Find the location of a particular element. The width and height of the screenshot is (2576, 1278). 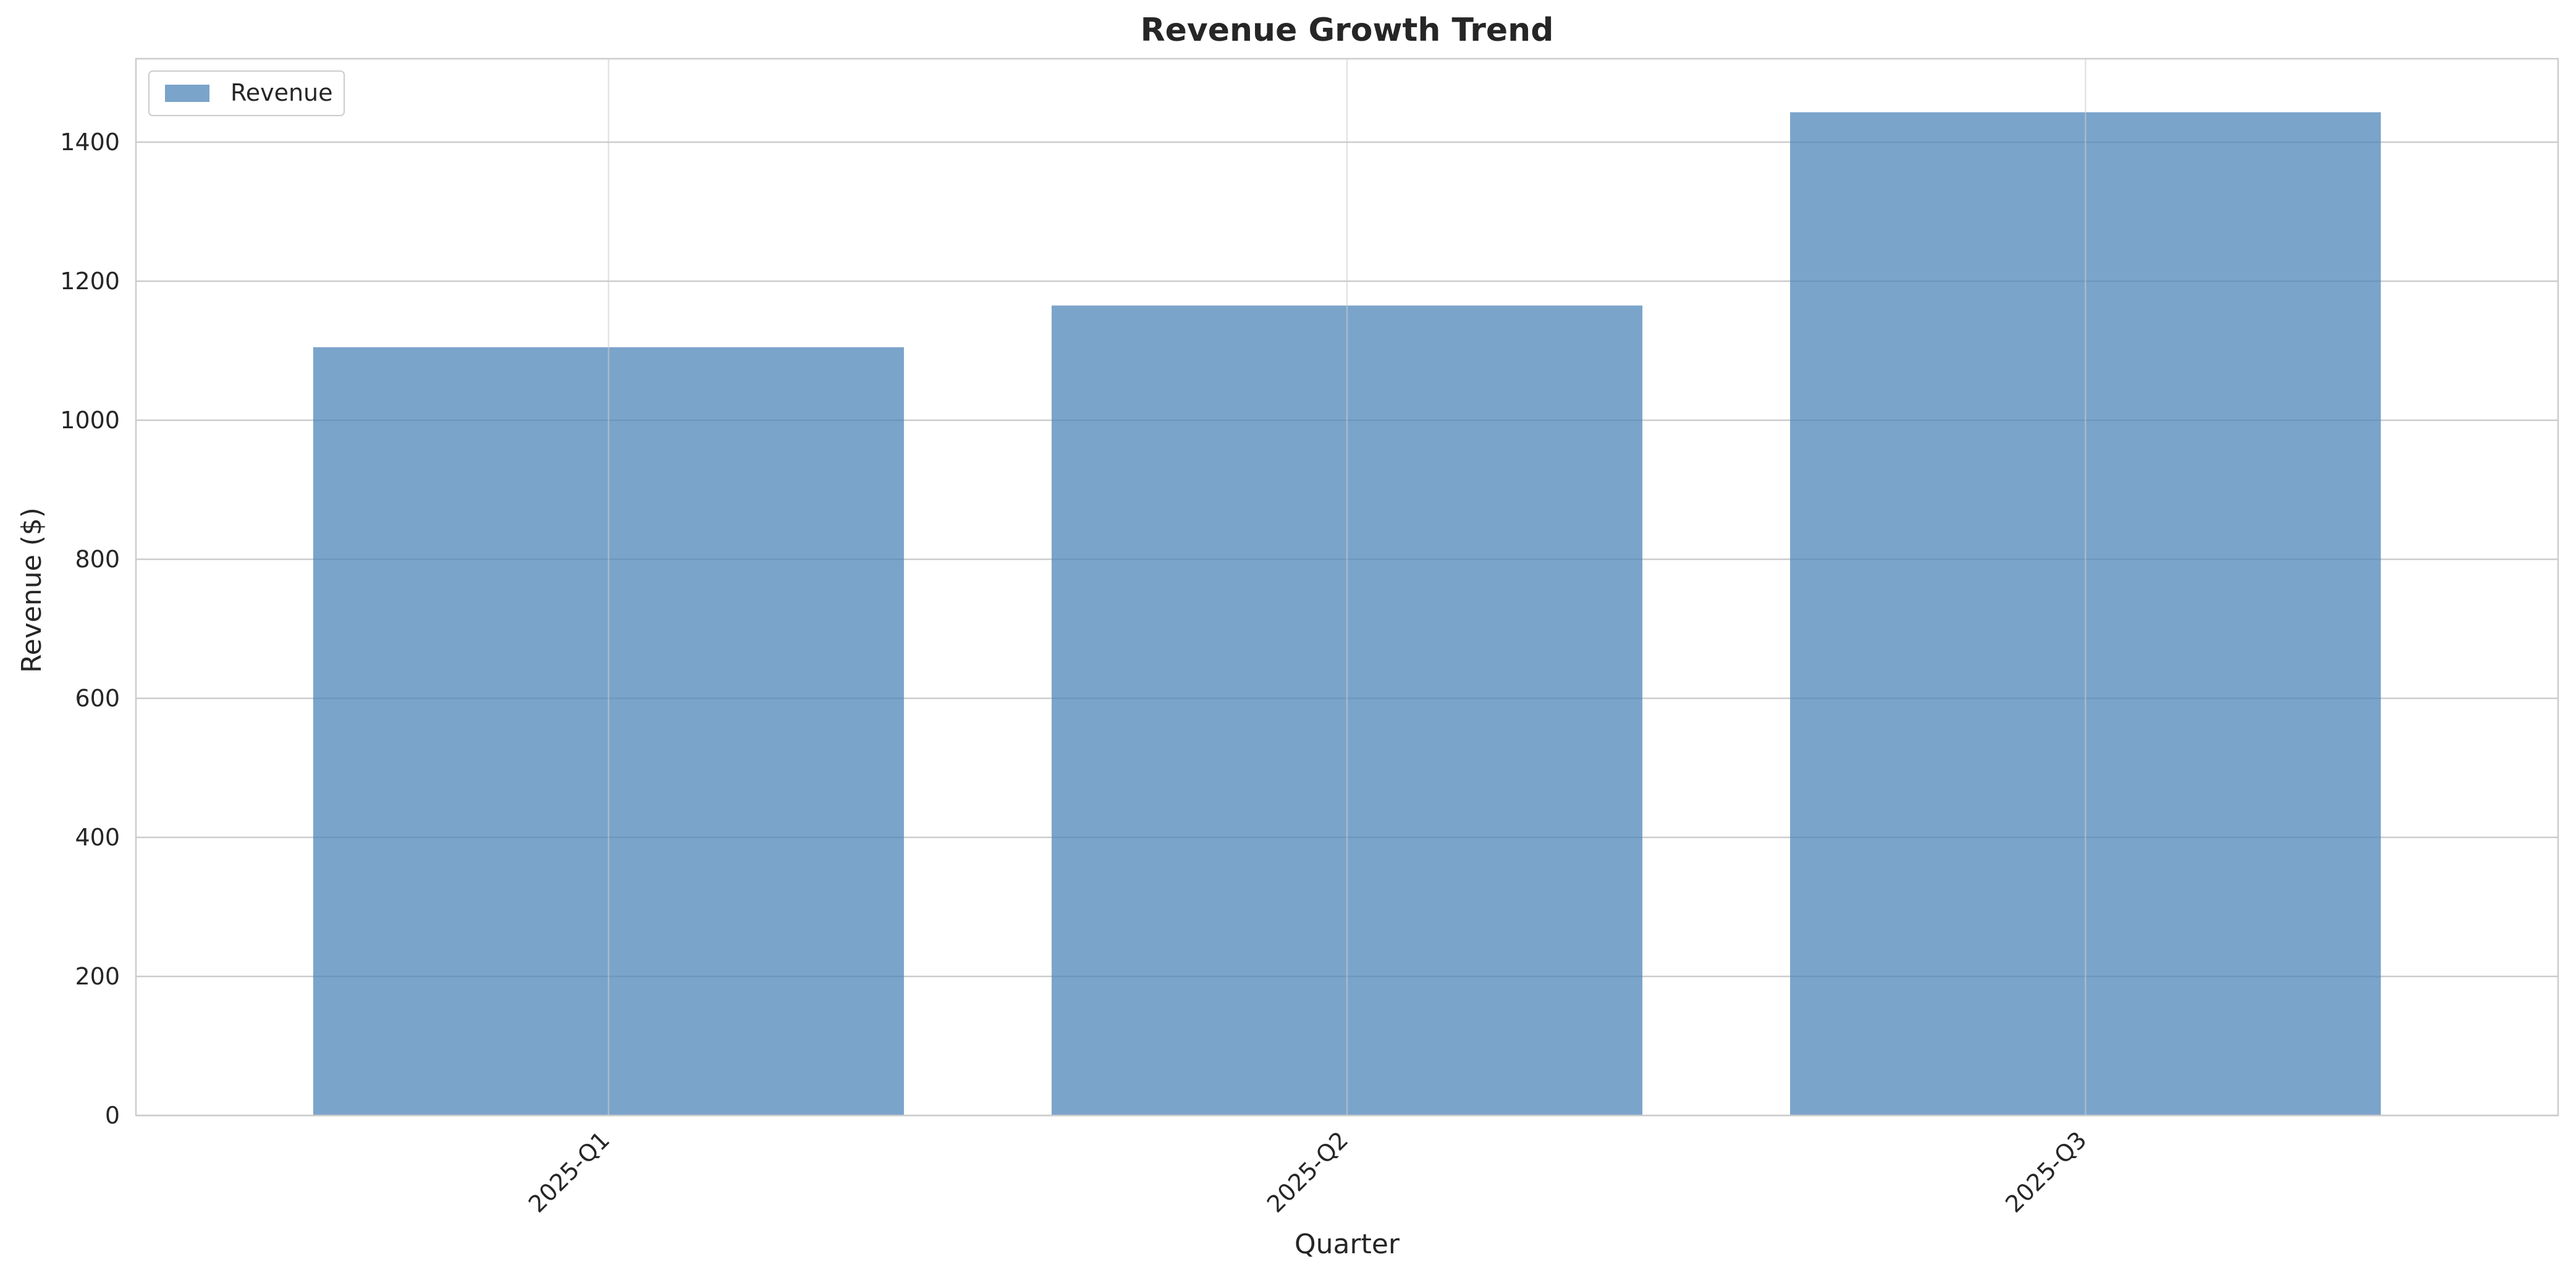

chart-title: Revenue Growth Trend is located at coordinates (1347, 30).